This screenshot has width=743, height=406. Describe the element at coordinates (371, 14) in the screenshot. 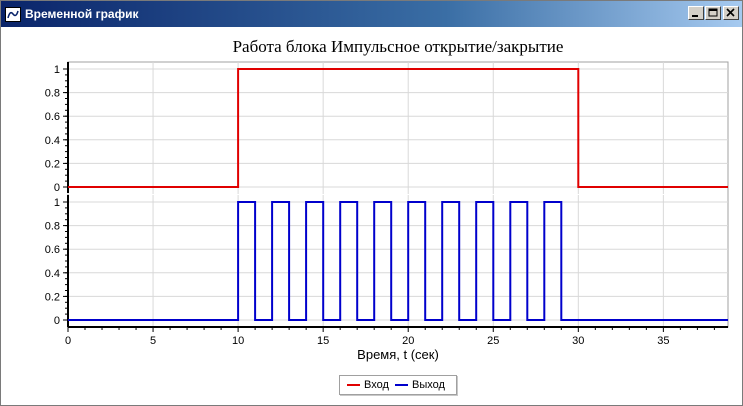

I see `title-bar: Временной график` at that location.